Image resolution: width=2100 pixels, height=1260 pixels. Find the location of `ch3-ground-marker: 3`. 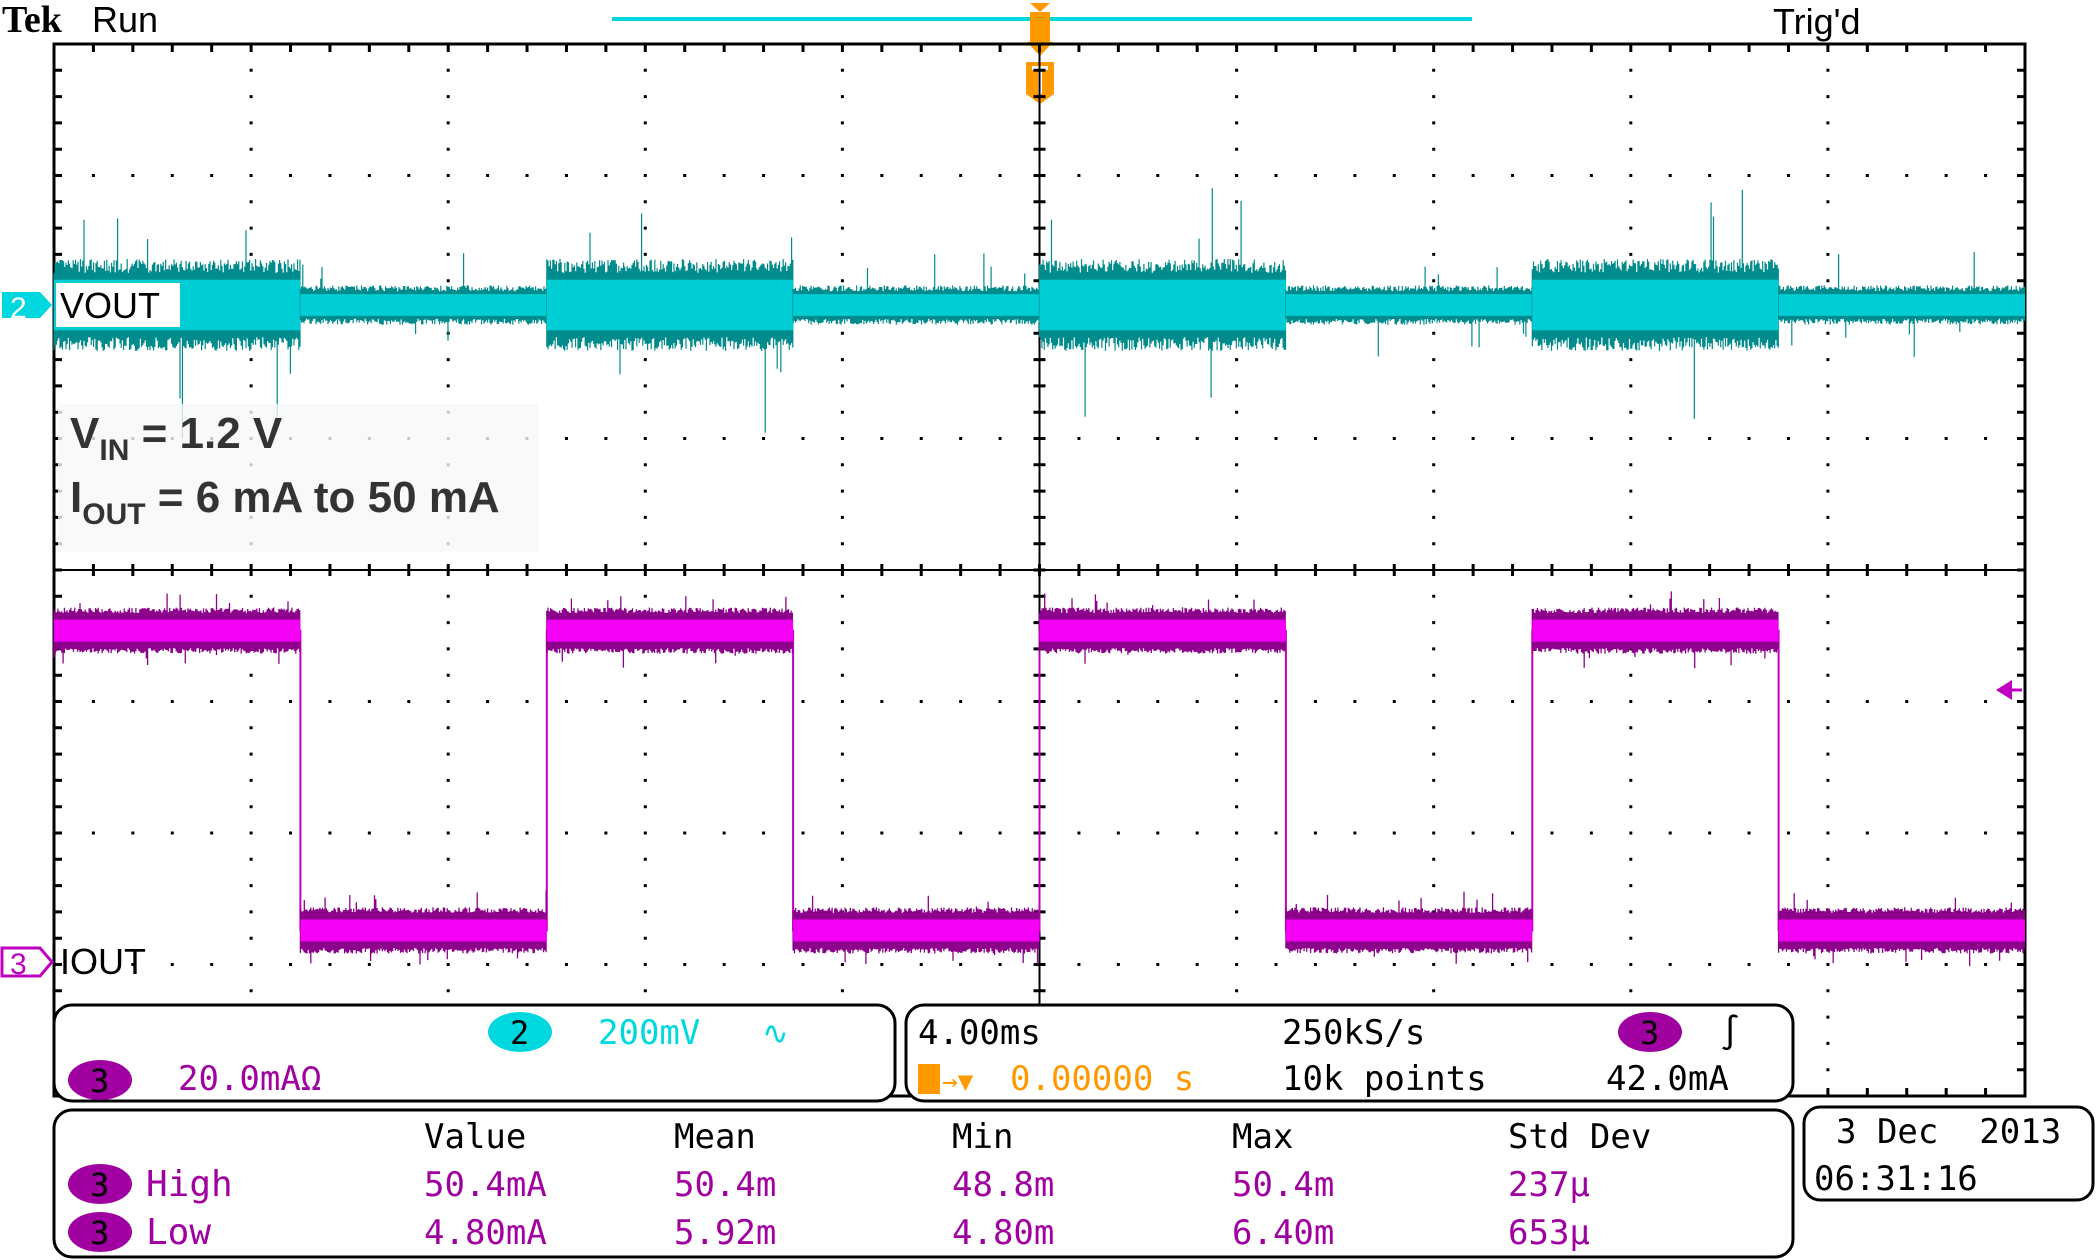

ch3-ground-marker: 3 is located at coordinates (27, 963).